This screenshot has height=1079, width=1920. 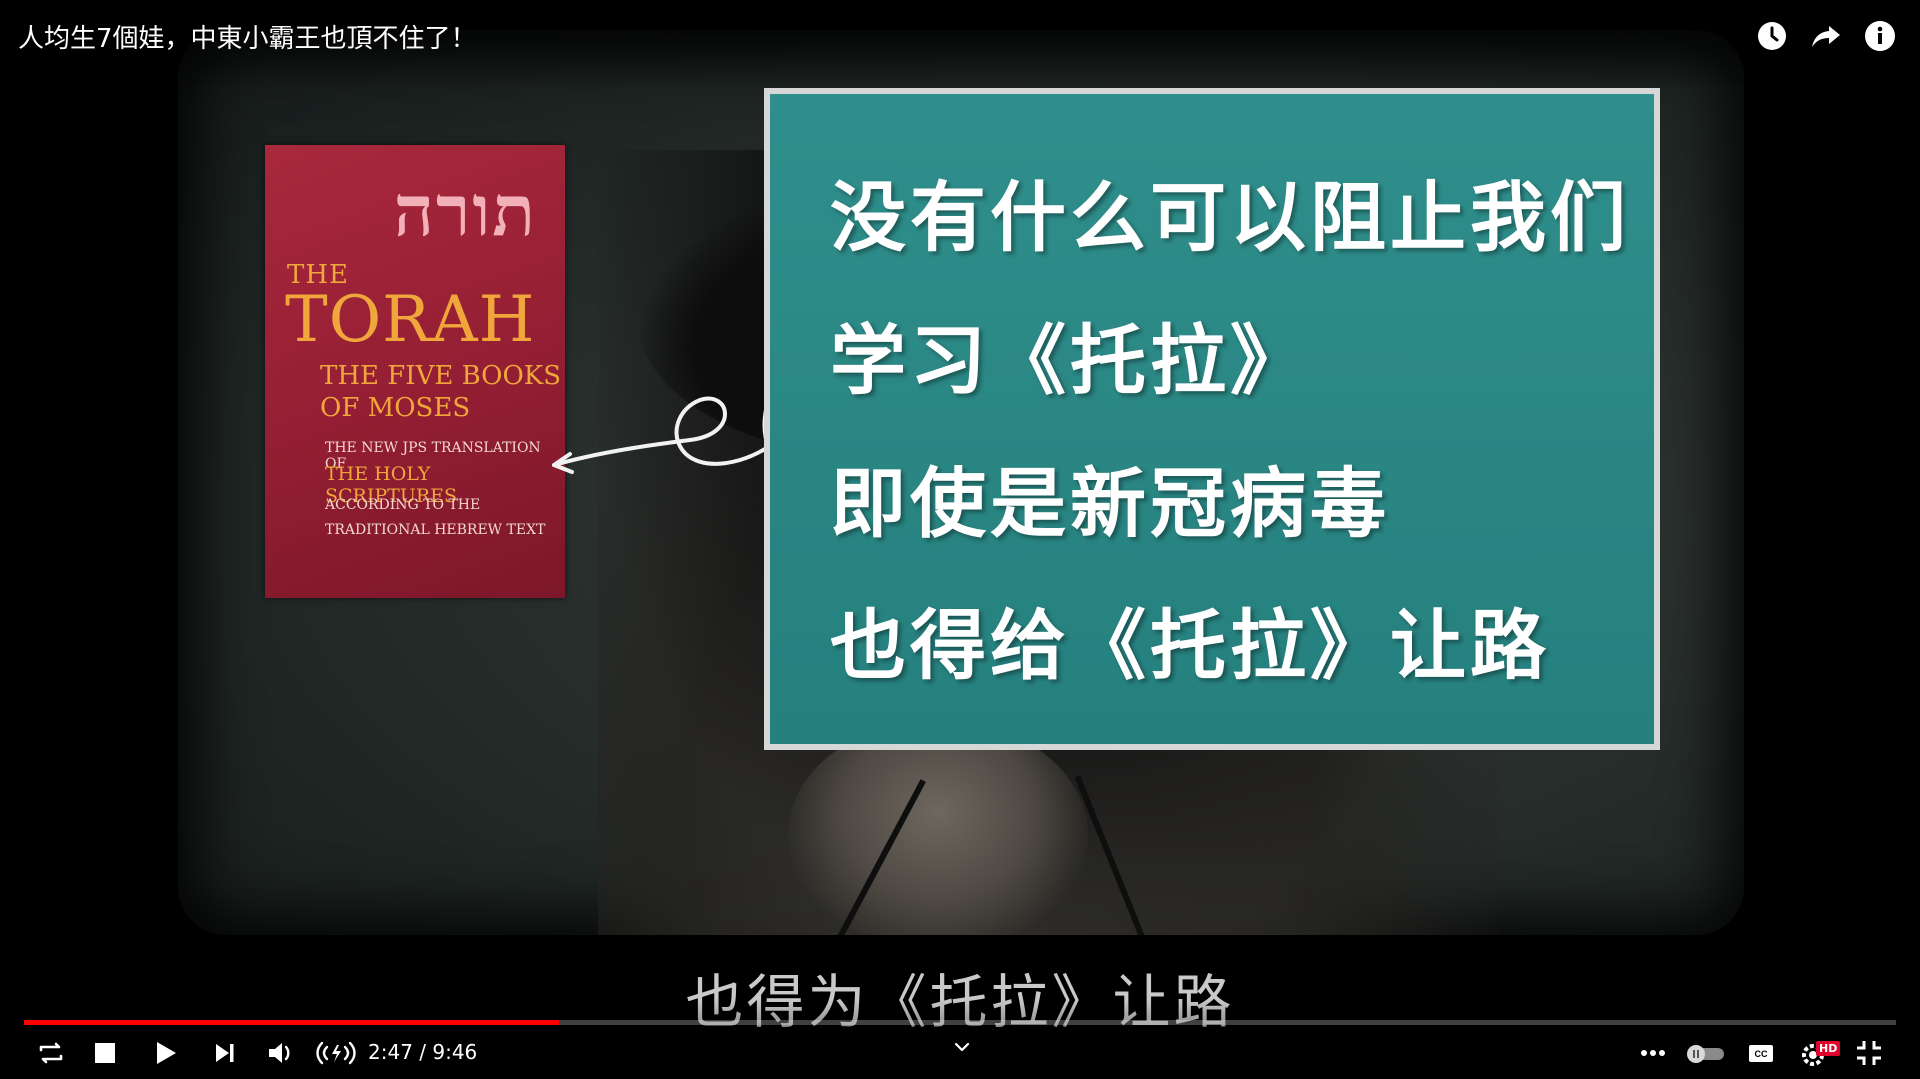 What do you see at coordinates (318, 275) in the screenshot?
I see `book-the-label: THE` at bounding box center [318, 275].